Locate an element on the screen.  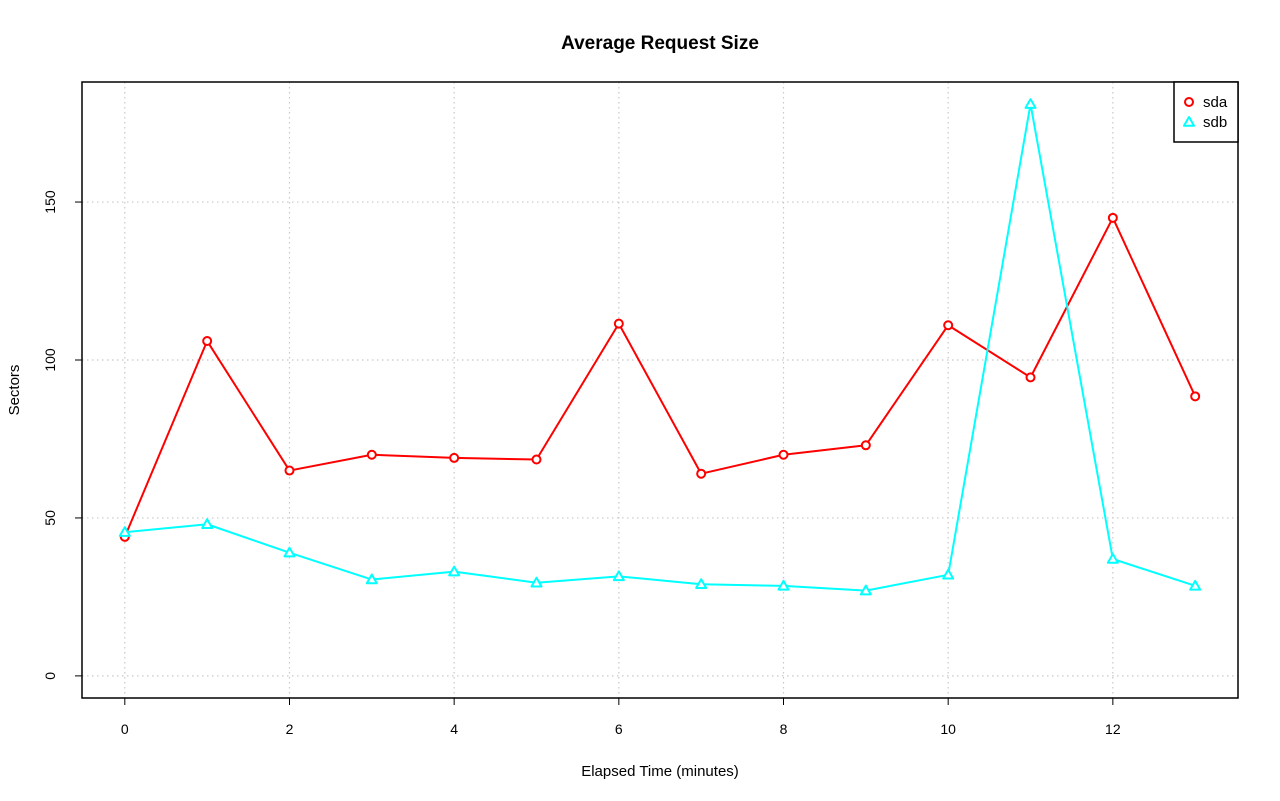
y-tick-label: 0 is located at coordinates (50, 676).